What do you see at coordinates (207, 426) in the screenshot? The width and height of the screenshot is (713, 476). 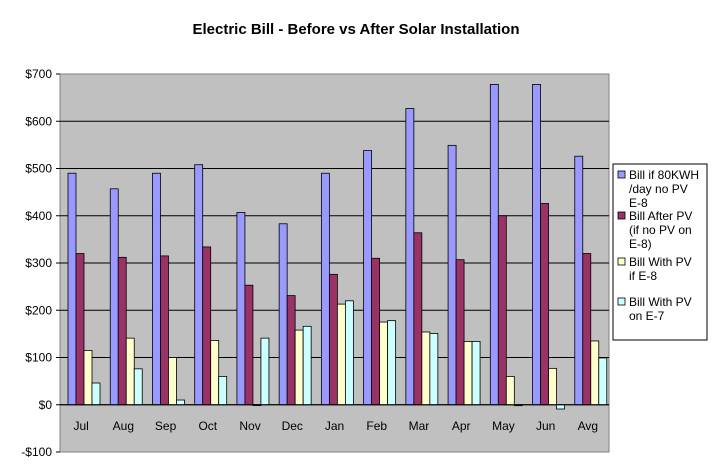 I see `x-tick-label: Oct` at bounding box center [207, 426].